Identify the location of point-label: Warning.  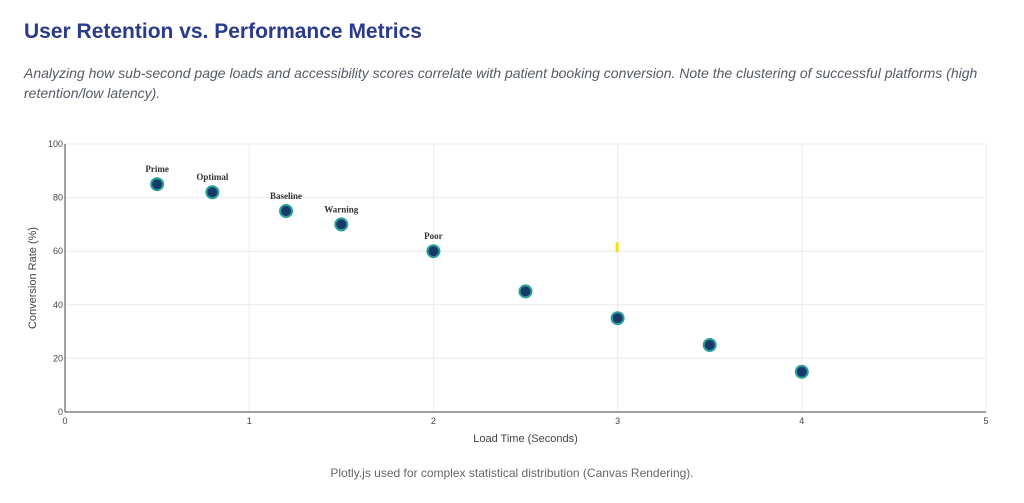
(341, 209).